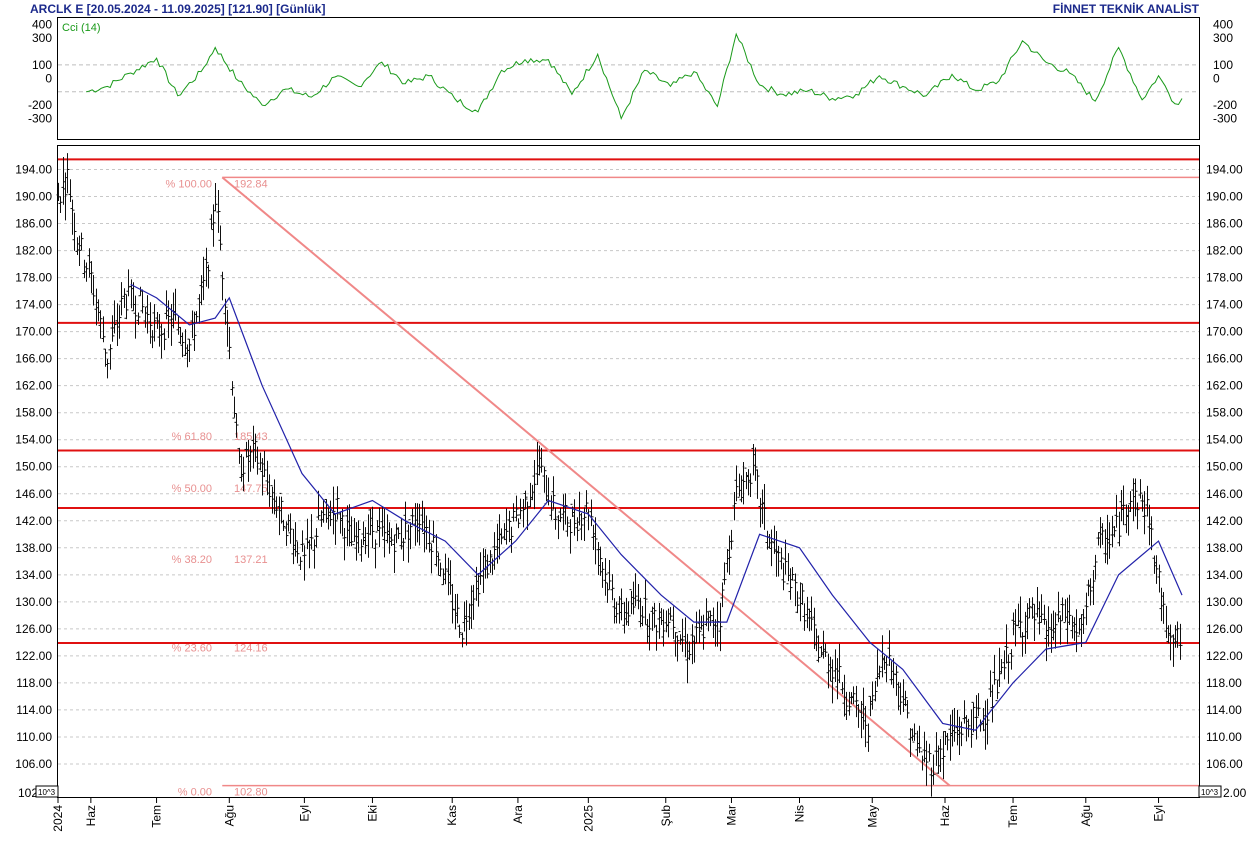  What do you see at coordinates (42, 65) in the screenshot?
I see `cci-ytick-left-2: 100` at bounding box center [42, 65].